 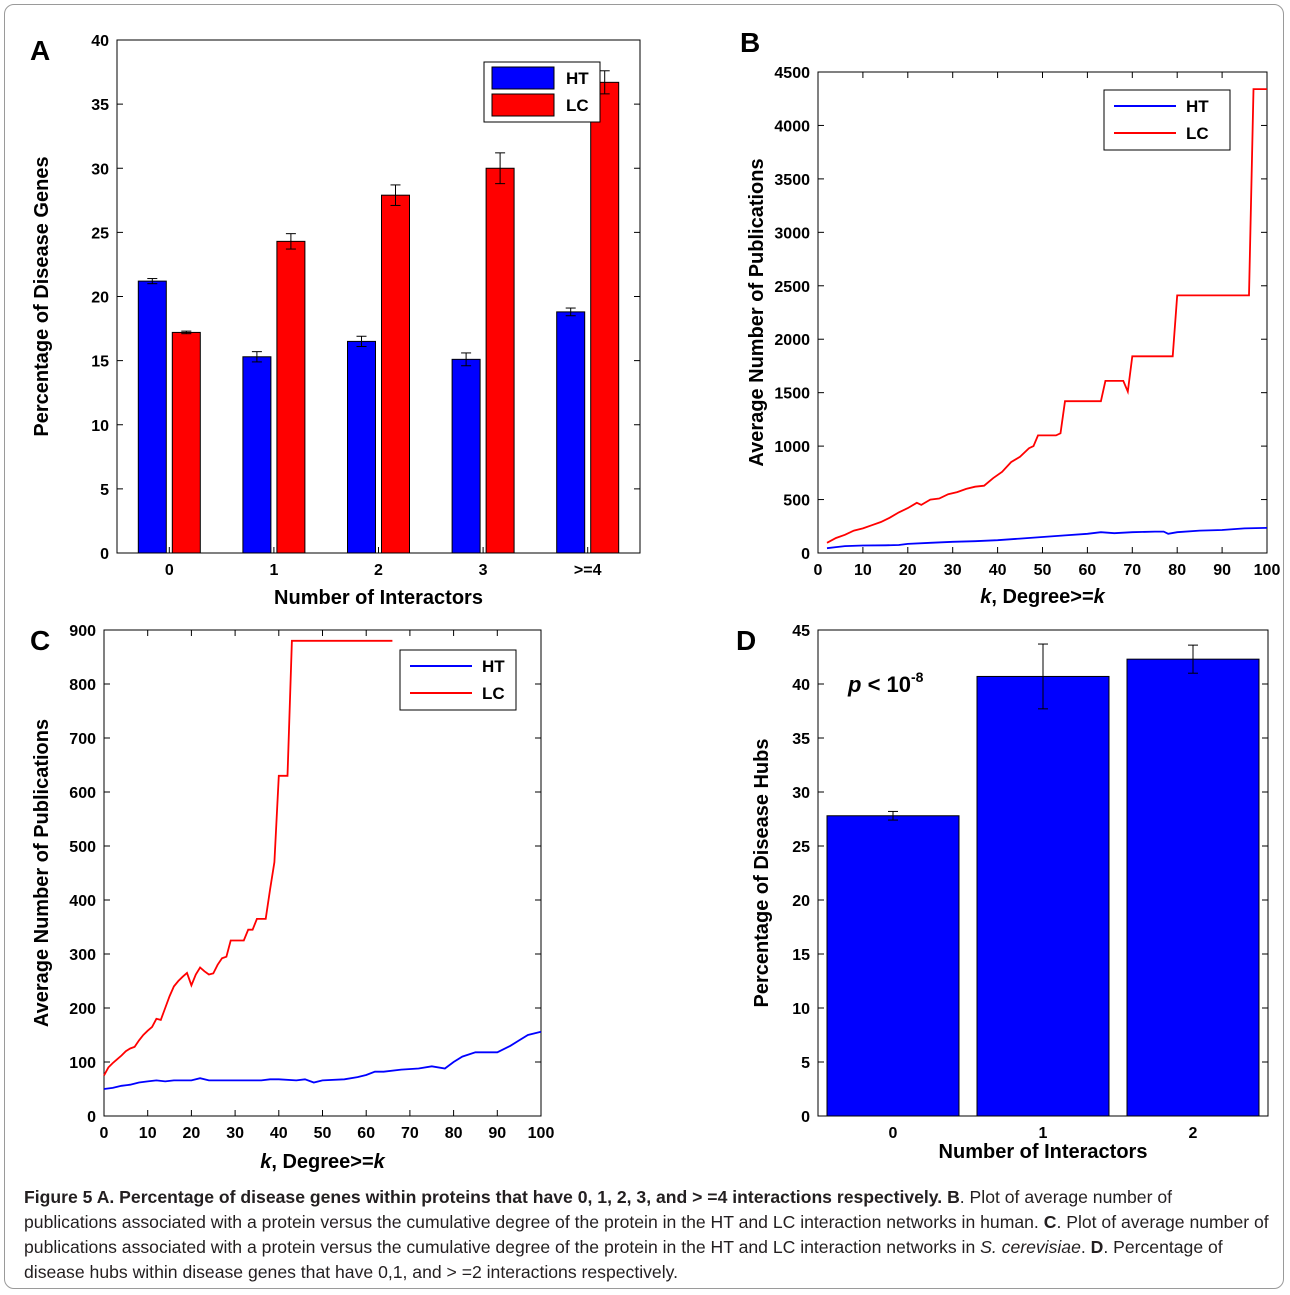 I want to click on panel-a-ylabel: Percentage of Disease Genes, so click(x=42, y=296).